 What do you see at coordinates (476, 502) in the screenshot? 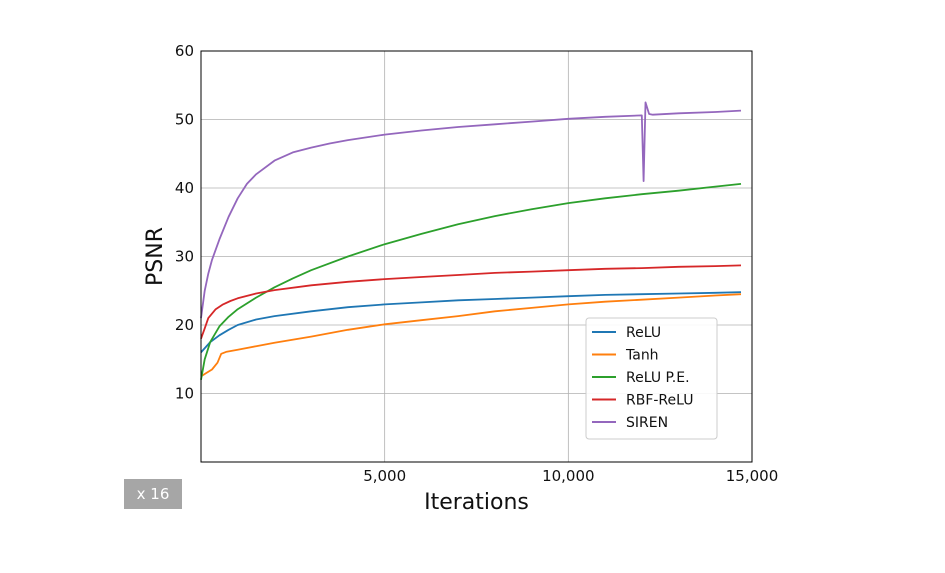
I see `x-axis-label: Iterations` at bounding box center [476, 502].